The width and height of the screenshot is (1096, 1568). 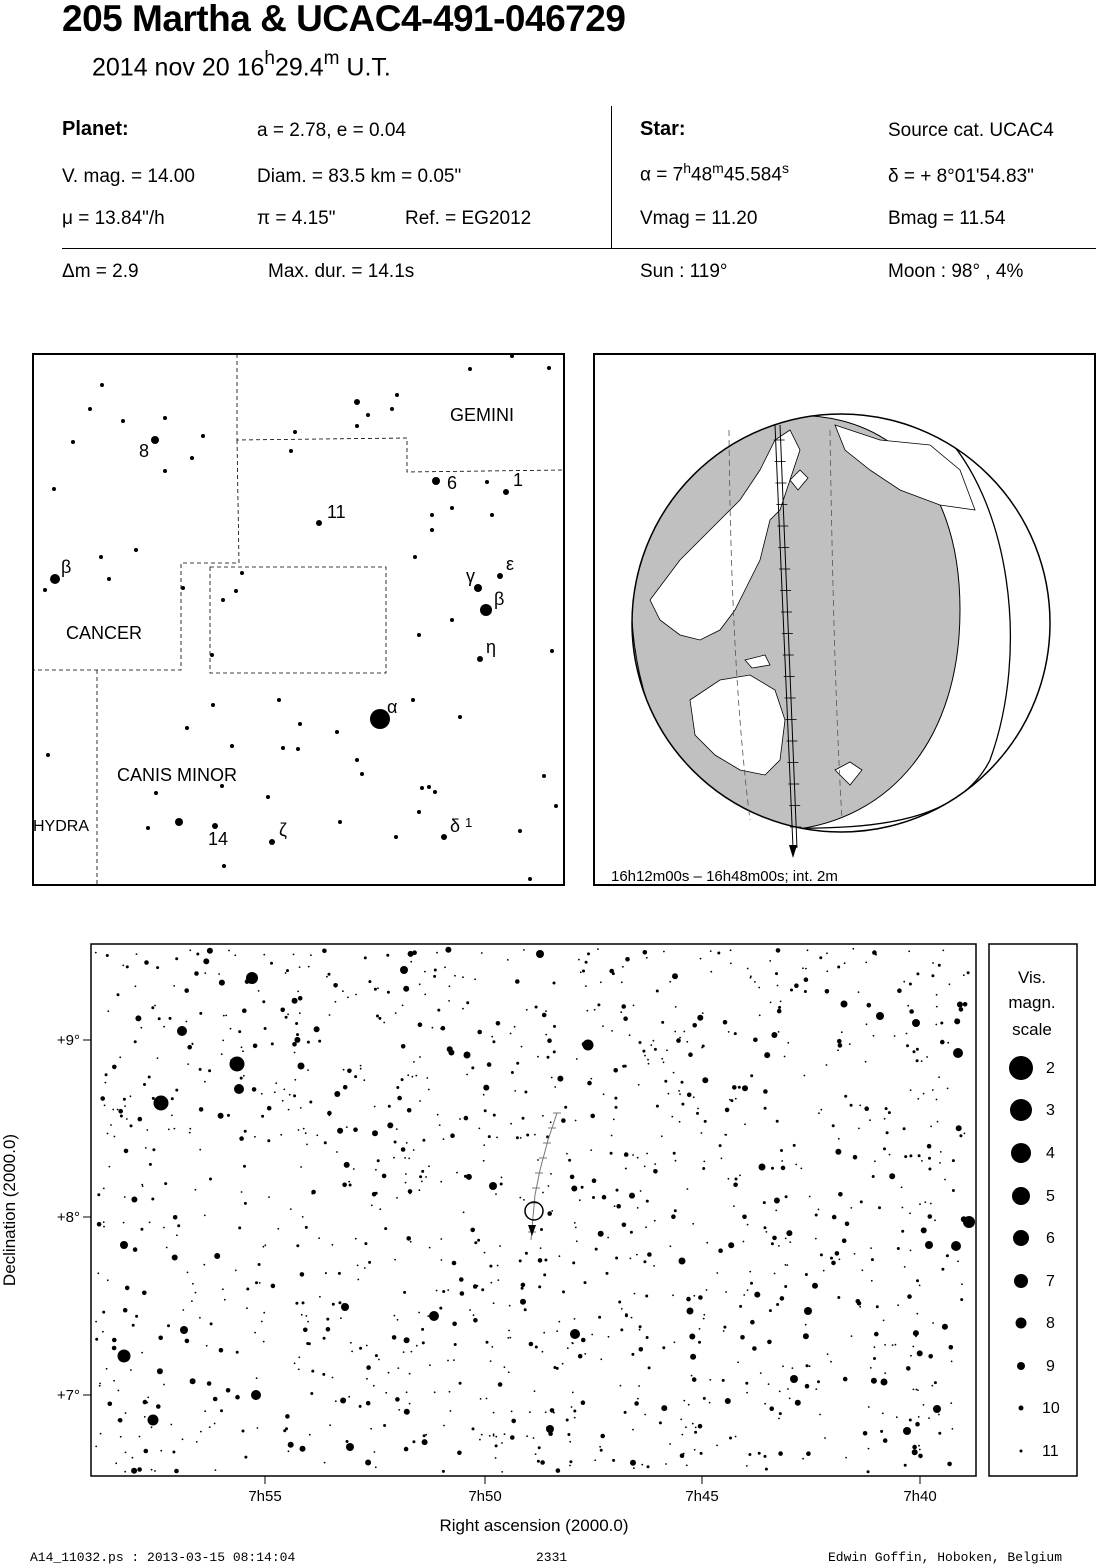 What do you see at coordinates (919, 1496) in the screenshot?
I see `x-tick-label: 7h40` at bounding box center [919, 1496].